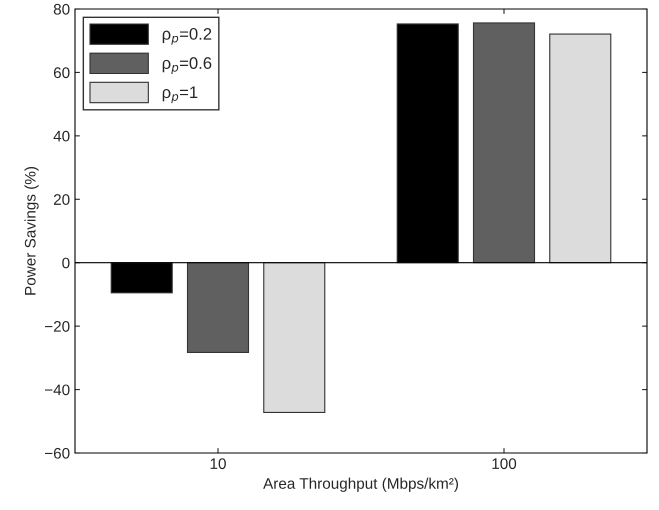 This screenshot has width=659, height=510. I want to click on y-tick-label: 0, so click(66, 263).